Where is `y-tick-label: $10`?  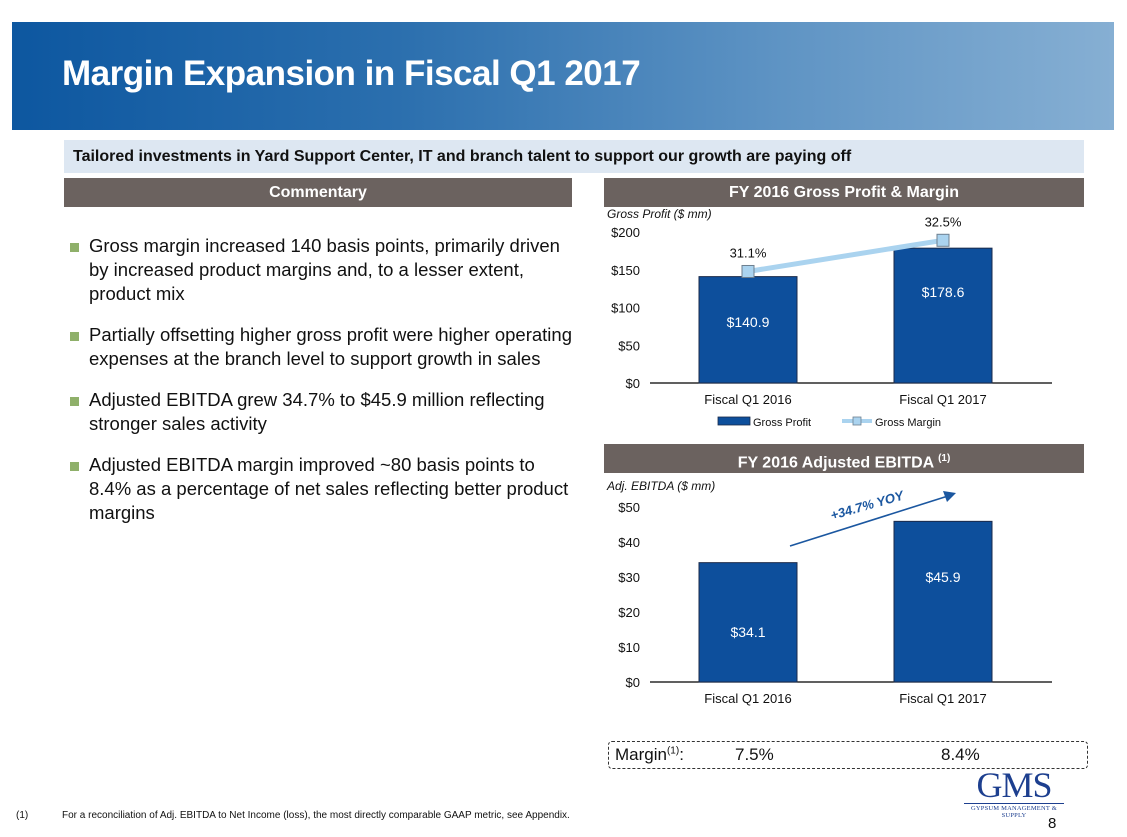
y-tick-label: $10 is located at coordinates (629, 647).